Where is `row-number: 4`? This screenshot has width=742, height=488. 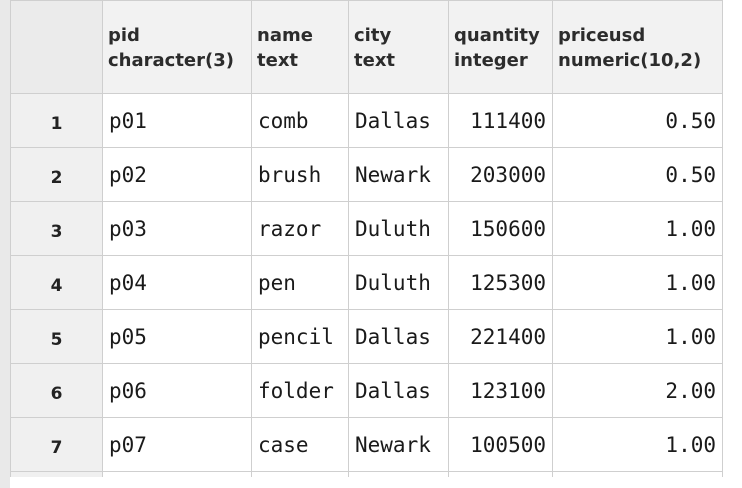
row-number: 4 is located at coordinates (56, 282).